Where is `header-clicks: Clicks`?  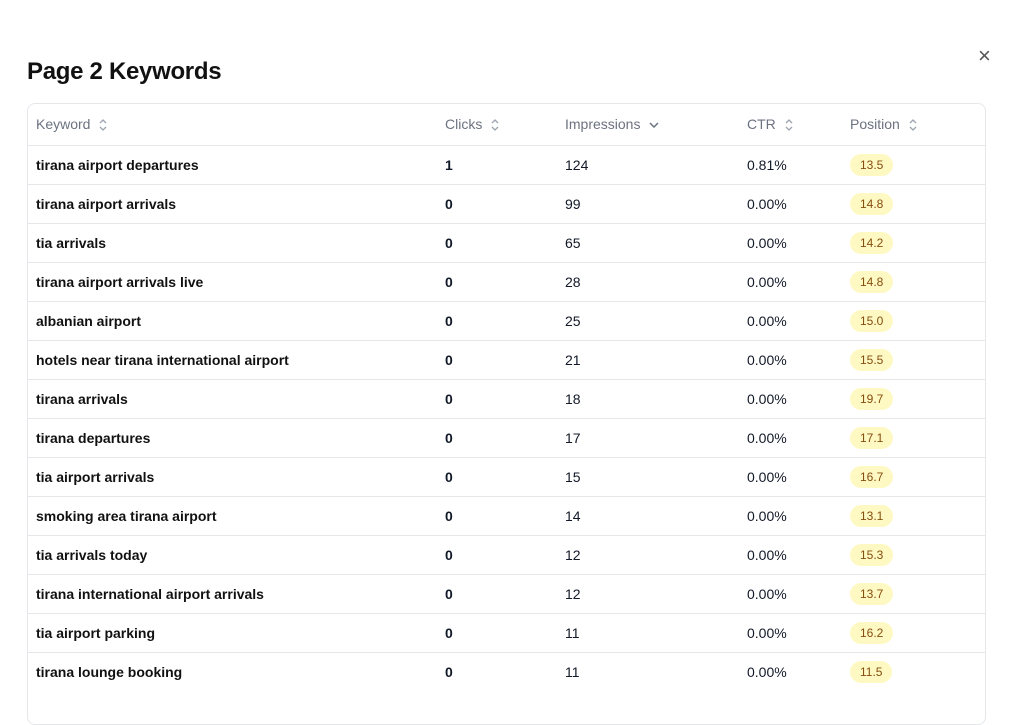 header-clicks: Clicks is located at coordinates (472, 124).